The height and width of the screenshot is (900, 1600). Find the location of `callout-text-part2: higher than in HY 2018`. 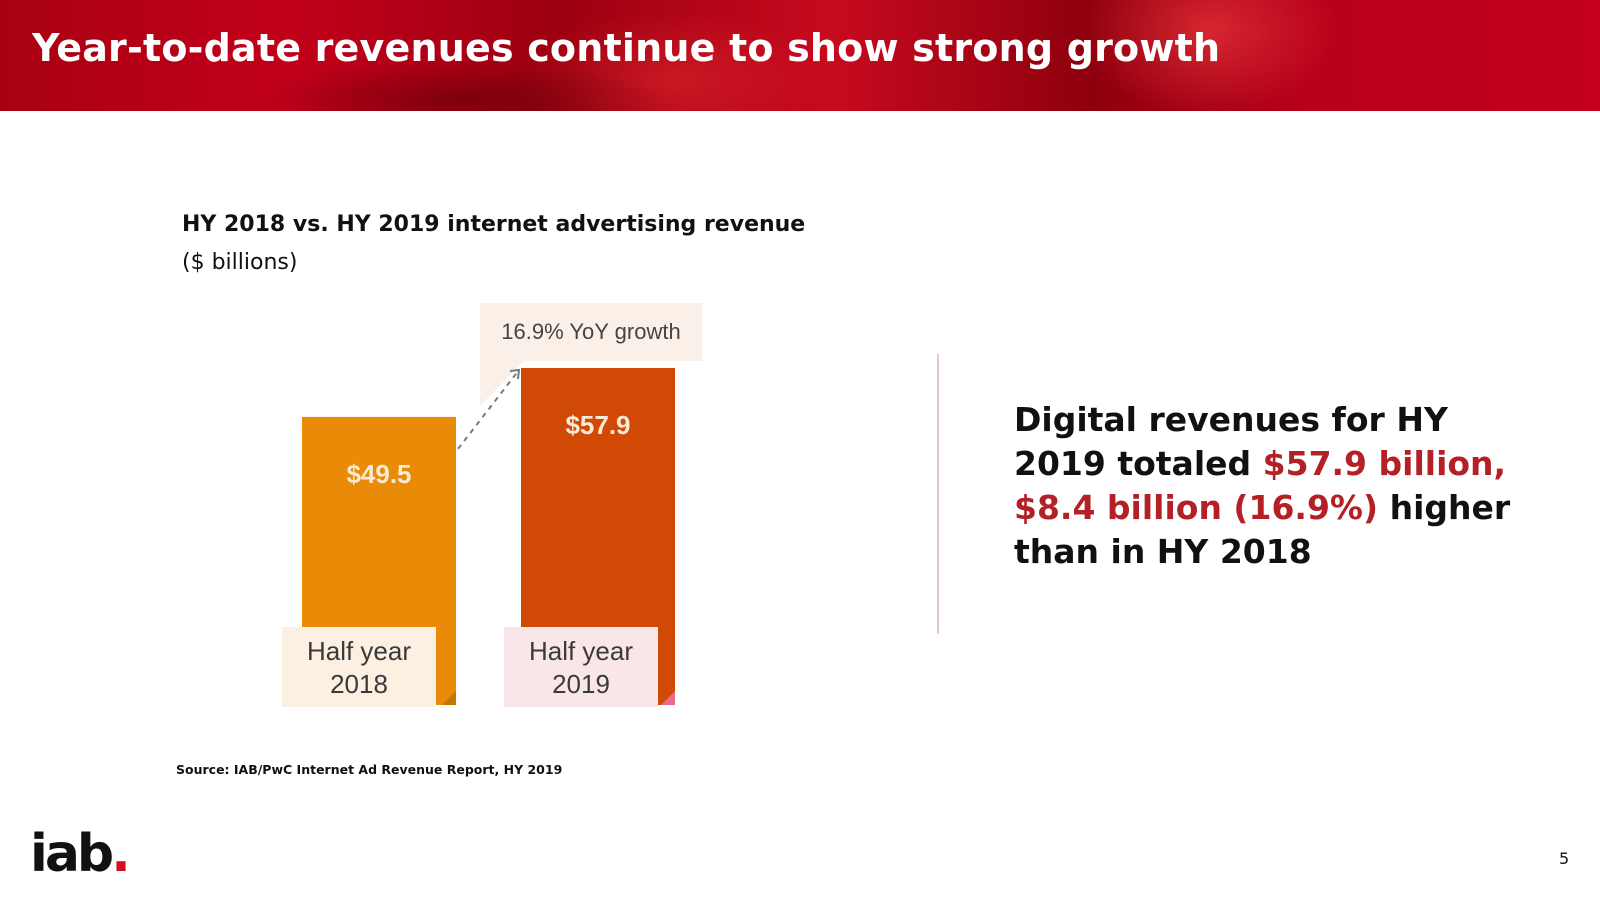

callout-text-part2: higher than in HY 2018 is located at coordinates (1262, 529).